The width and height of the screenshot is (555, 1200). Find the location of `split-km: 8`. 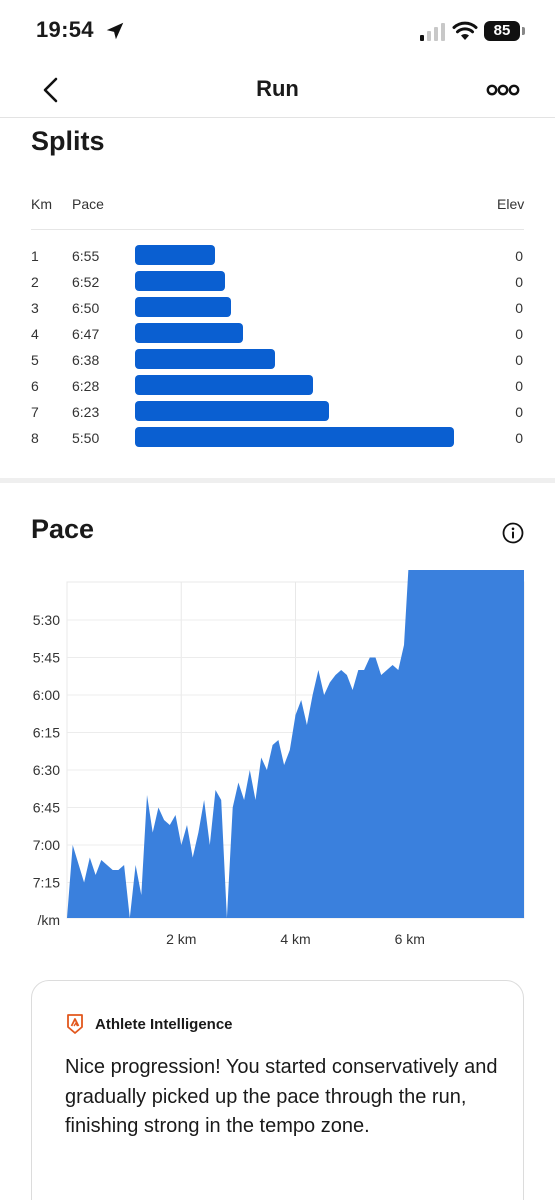

split-km: 8 is located at coordinates (35, 438).